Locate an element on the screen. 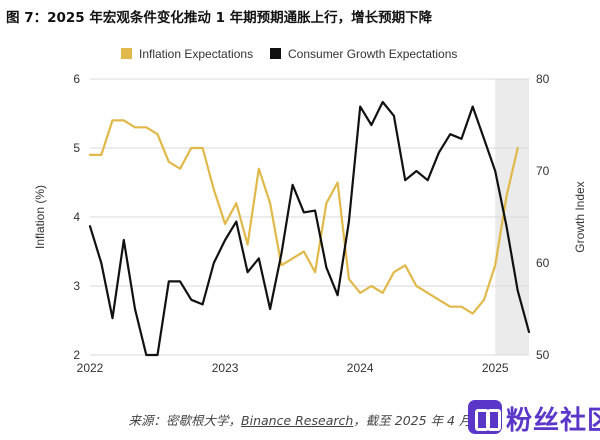 This screenshot has height=440, width=600. source-link: Binance Research is located at coordinates (297, 420).